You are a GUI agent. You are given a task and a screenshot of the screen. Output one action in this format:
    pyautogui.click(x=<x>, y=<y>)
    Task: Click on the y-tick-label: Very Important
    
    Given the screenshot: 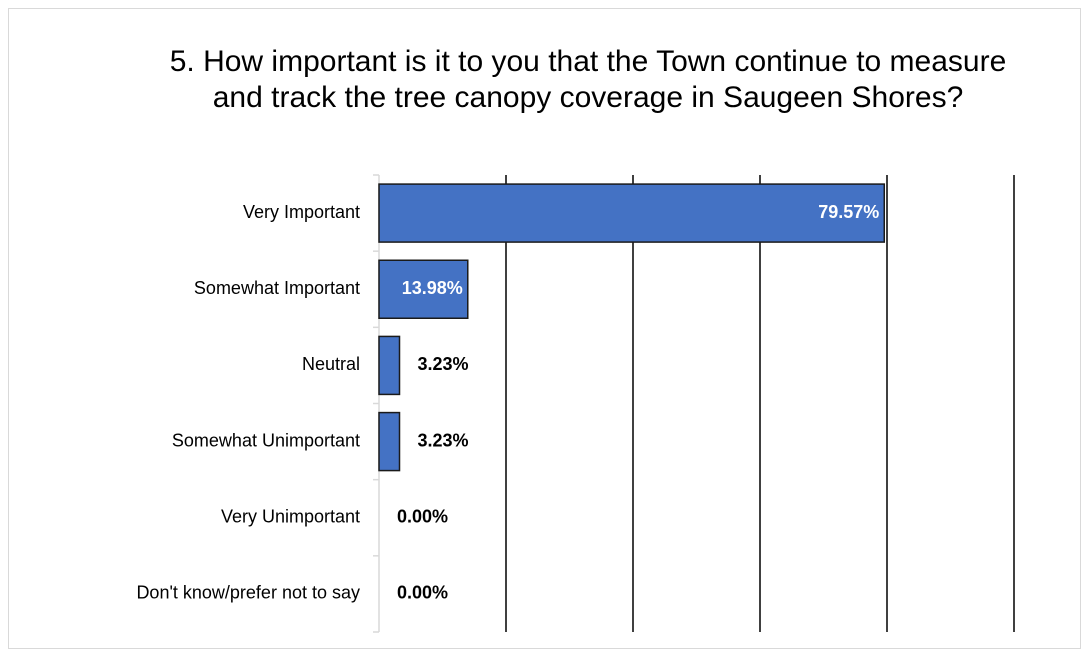 What is the action you would take?
    pyautogui.click(x=301, y=212)
    